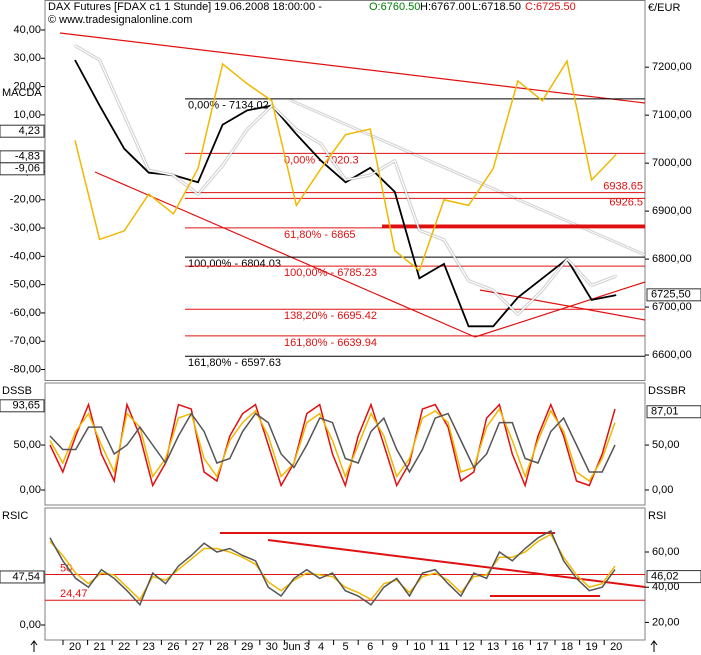  What do you see at coordinates (25, 228) in the screenshot?
I see `y2-tick-label: -30,00` at bounding box center [25, 228].